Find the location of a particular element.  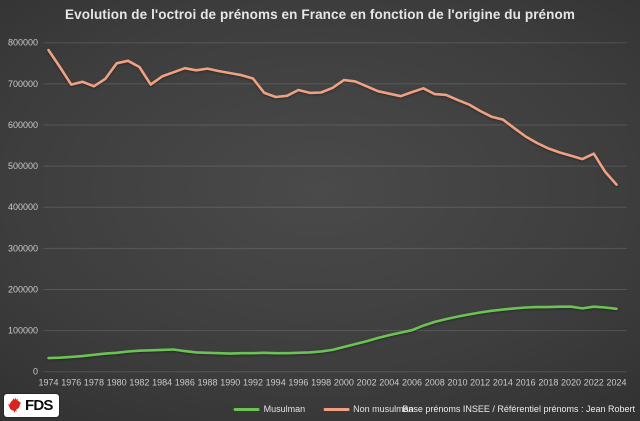

y-tick-label: 100000 is located at coordinates (23, 331).